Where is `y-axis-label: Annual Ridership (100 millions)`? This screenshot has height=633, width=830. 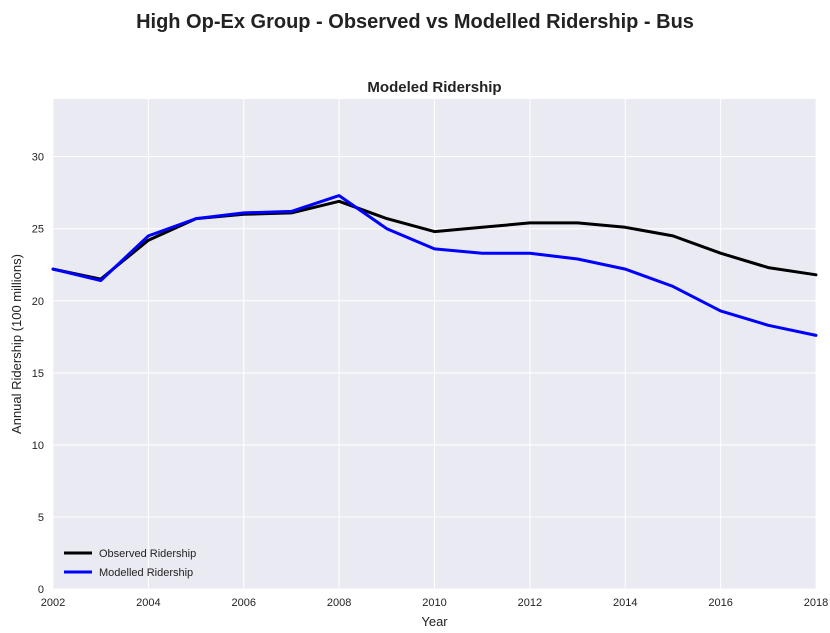
y-axis-label: Annual Ridership (100 millions) is located at coordinates (16, 344).